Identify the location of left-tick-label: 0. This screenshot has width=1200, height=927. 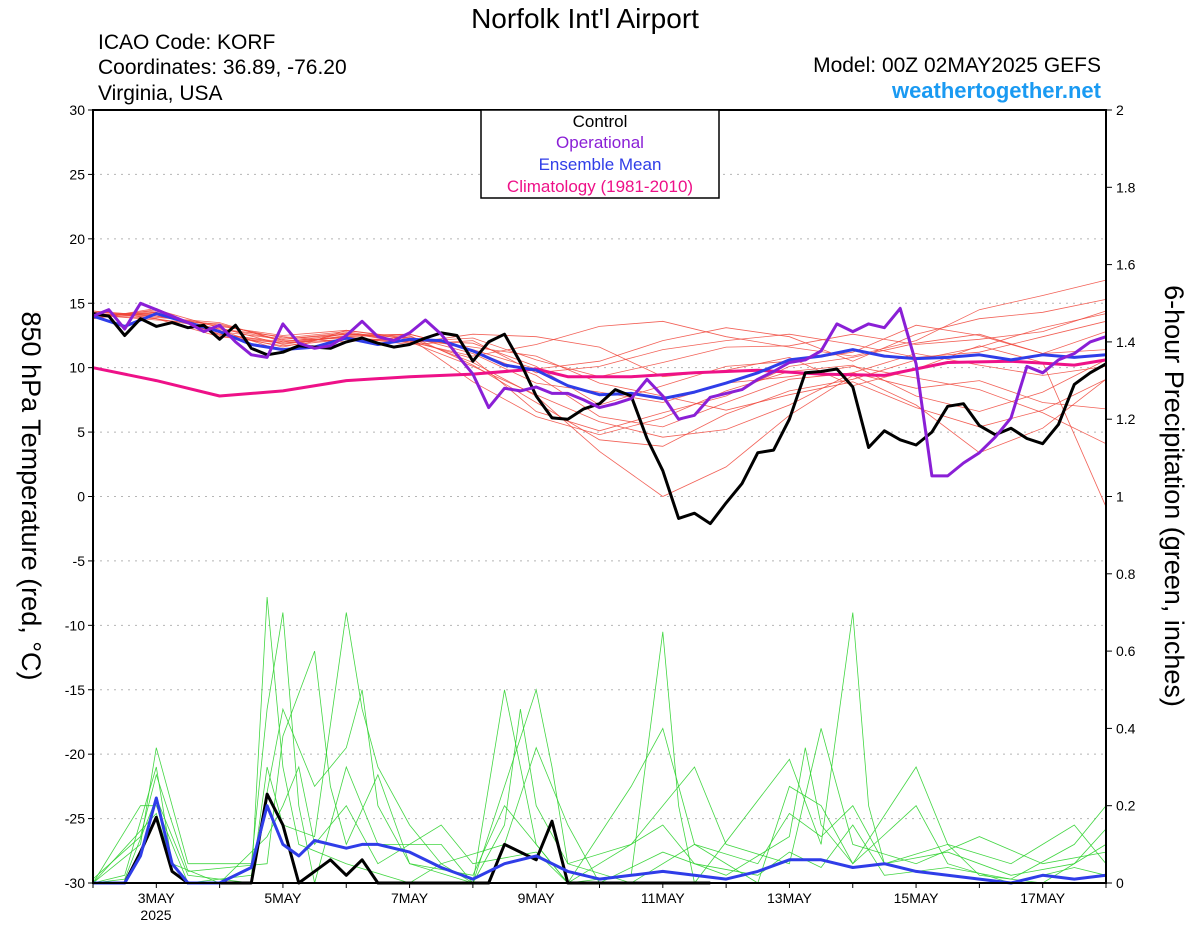
(81, 497).